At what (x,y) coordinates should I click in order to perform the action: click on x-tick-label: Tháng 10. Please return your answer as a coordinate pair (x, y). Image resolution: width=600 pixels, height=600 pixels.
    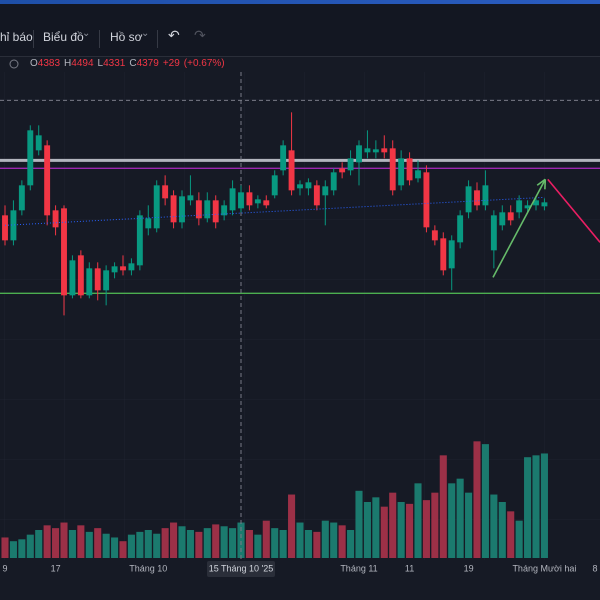
    Looking at the image, I should click on (148, 568).